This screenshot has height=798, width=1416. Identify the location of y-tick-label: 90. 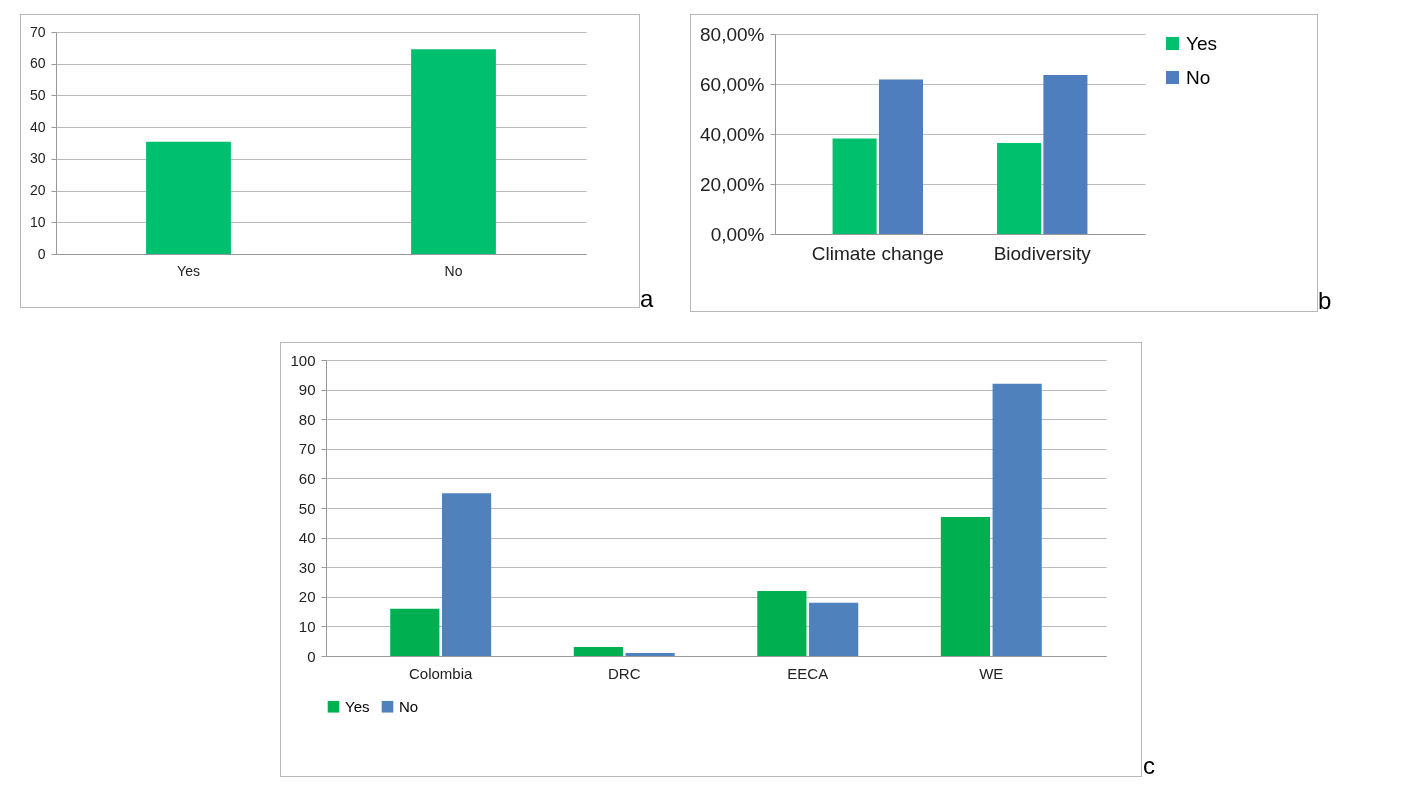
(307, 390).